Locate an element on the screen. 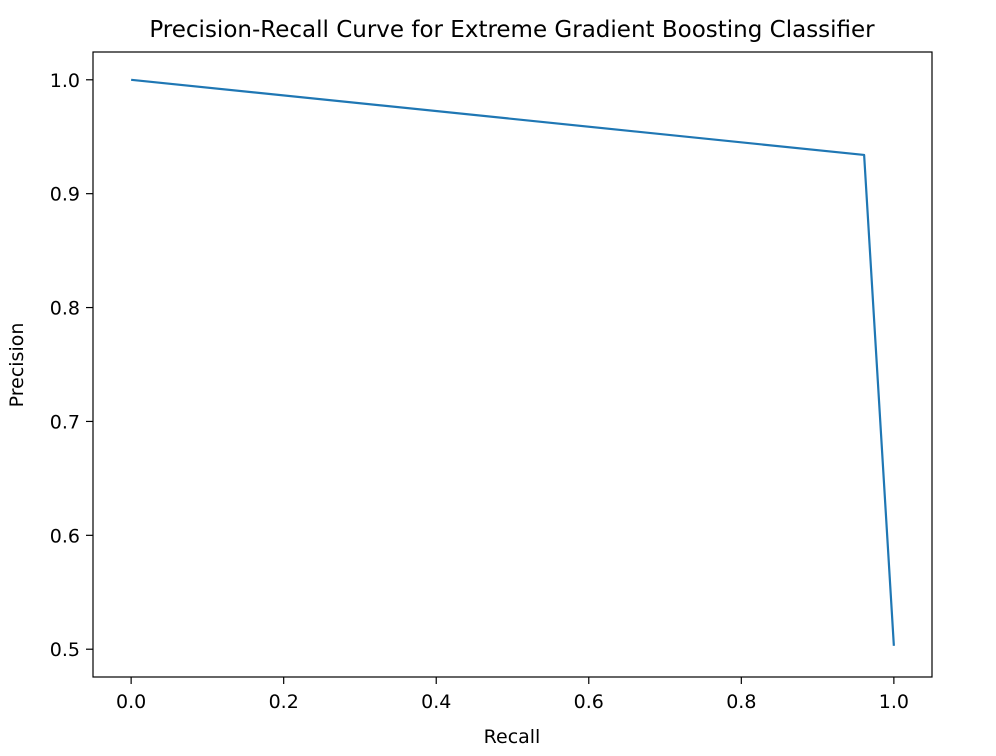 This screenshot has width=996, height=756. x-tick-label: 0.0 is located at coordinates (131, 702).